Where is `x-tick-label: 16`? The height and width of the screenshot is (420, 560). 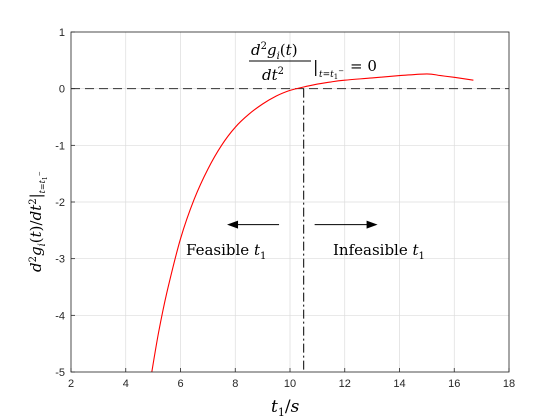 x-tick-label: 16 is located at coordinates (454, 384).